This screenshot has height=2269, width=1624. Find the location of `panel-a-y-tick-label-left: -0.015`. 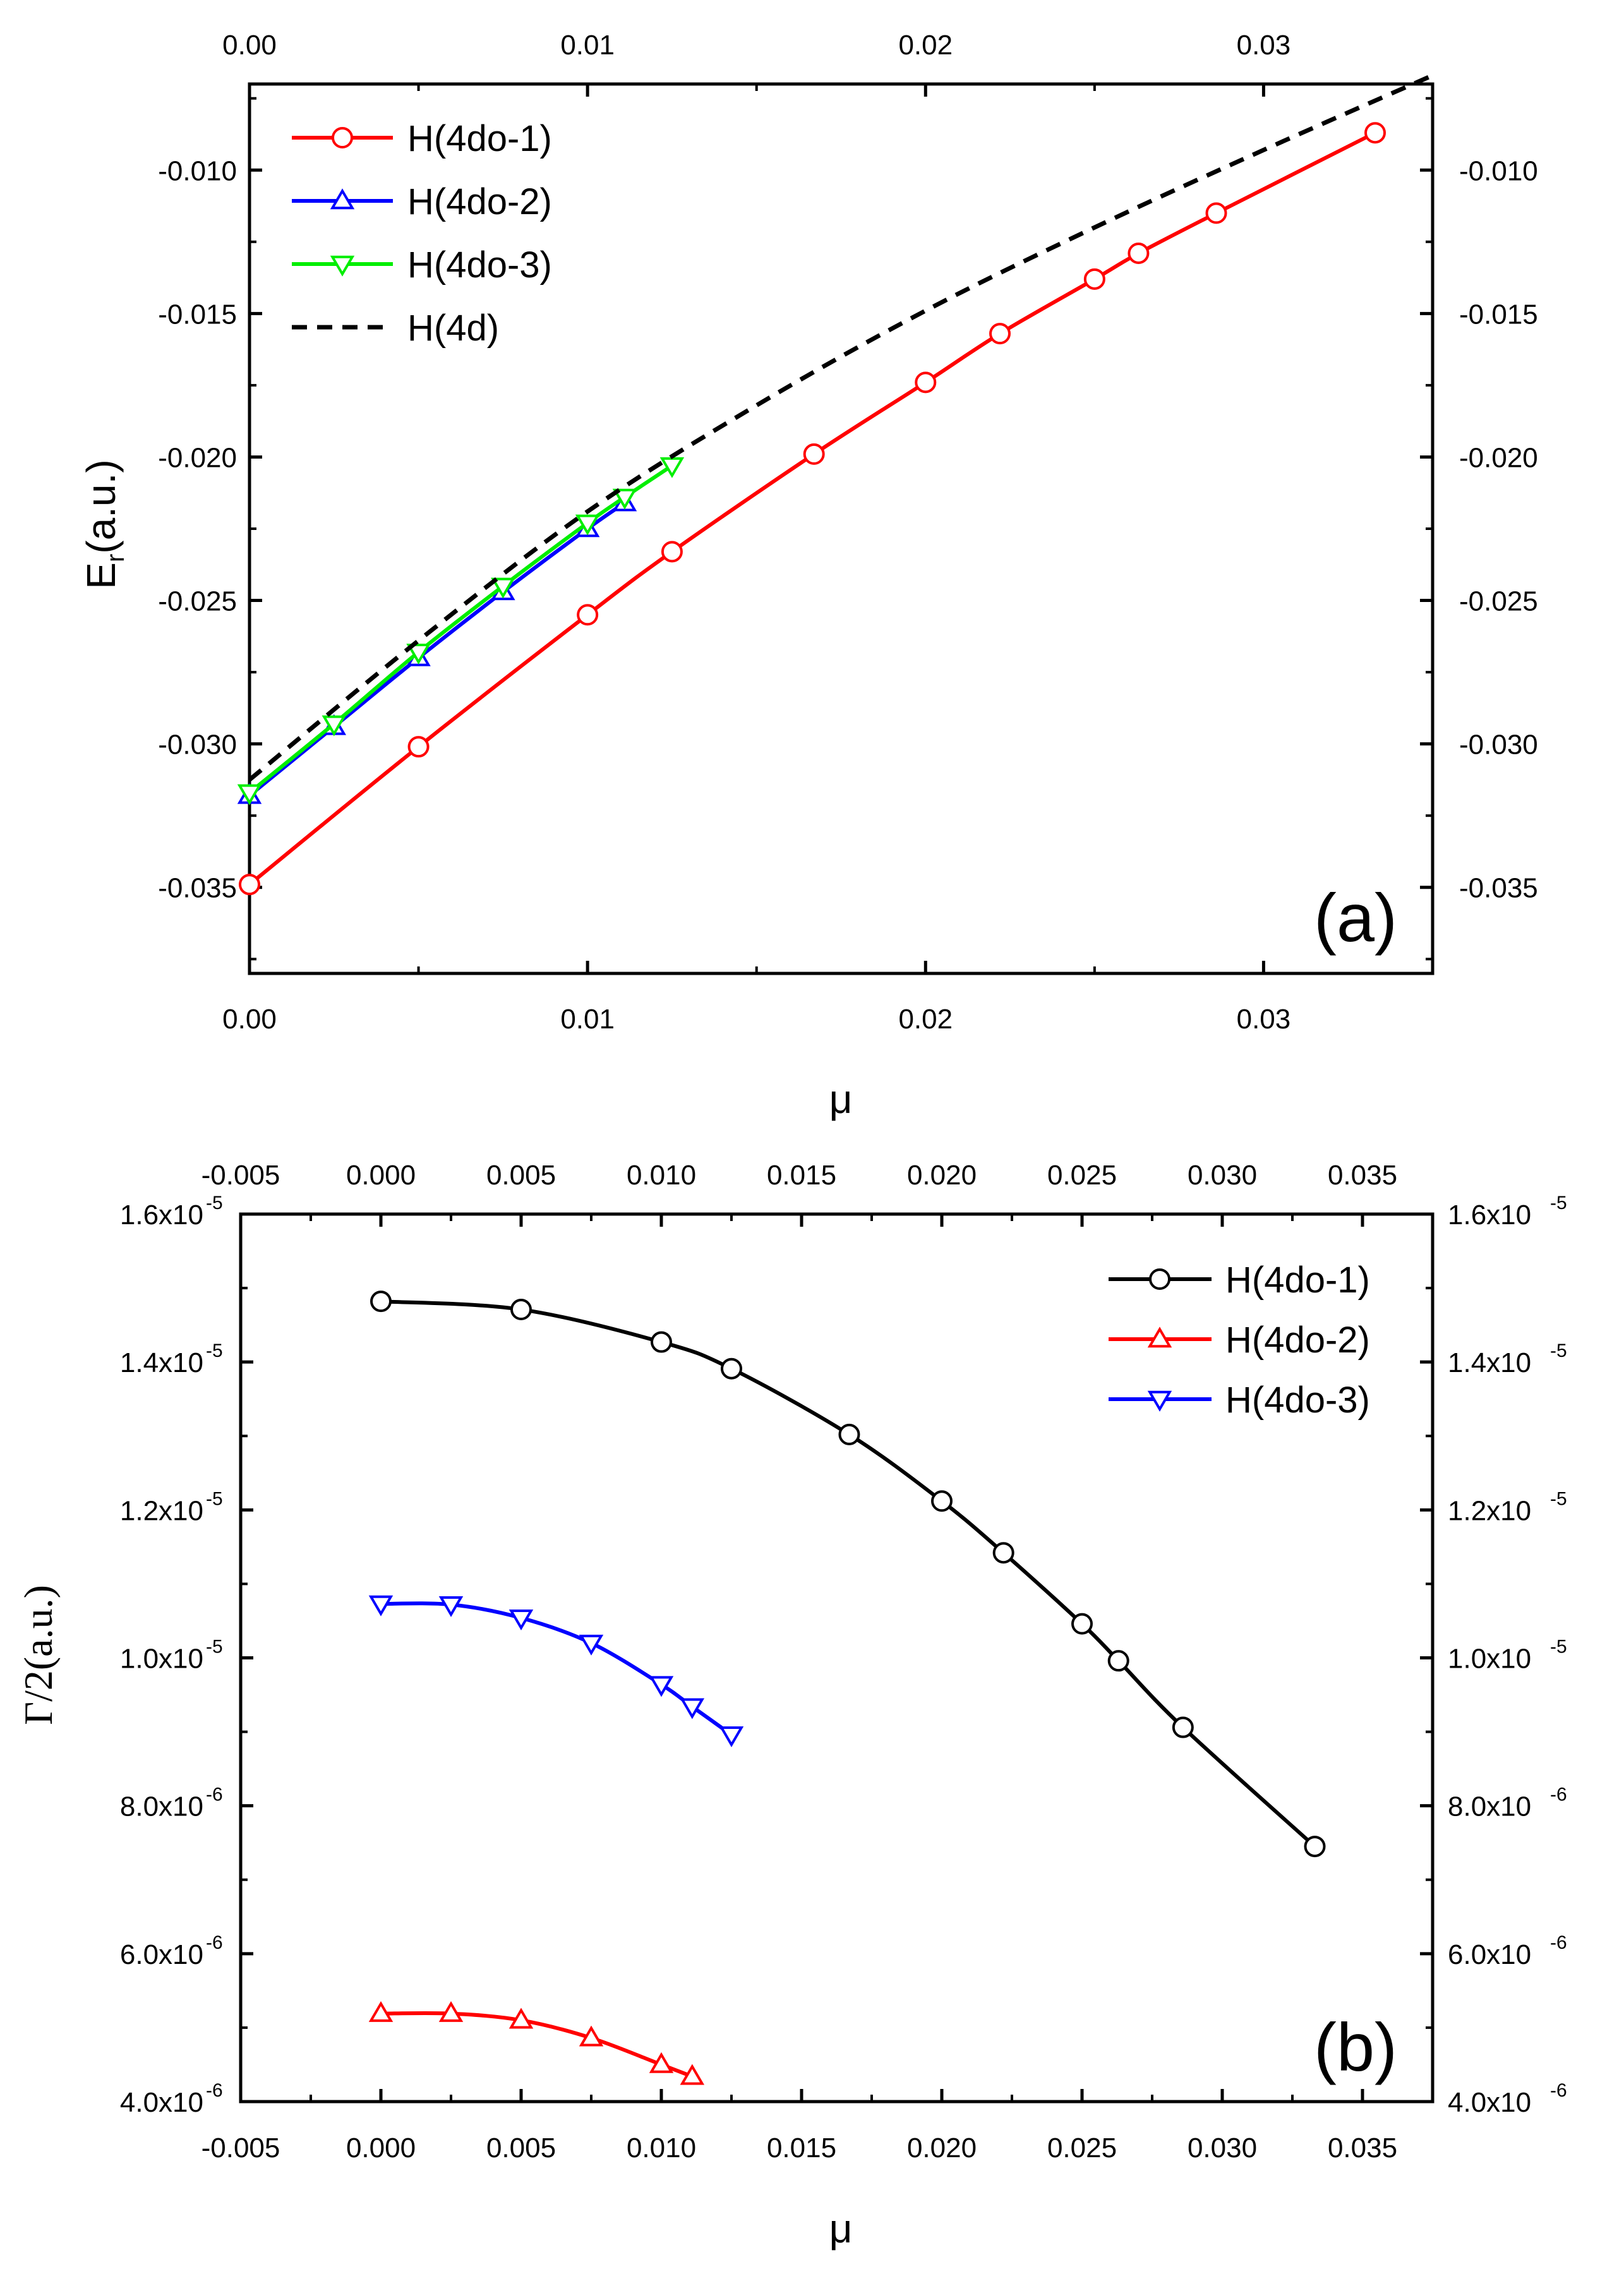

panel-a-y-tick-label-left: -0.015 is located at coordinates (197, 314).